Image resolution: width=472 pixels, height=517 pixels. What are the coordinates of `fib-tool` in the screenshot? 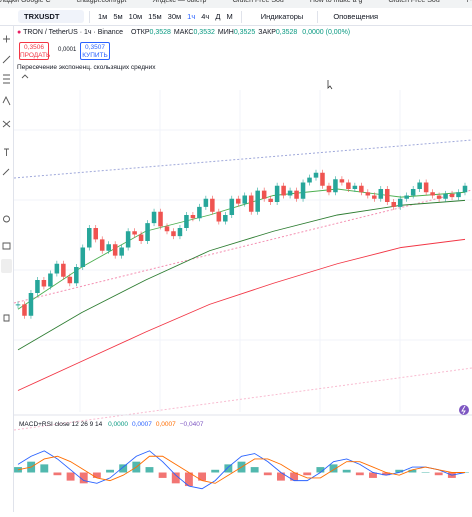 It's located at (6, 79).